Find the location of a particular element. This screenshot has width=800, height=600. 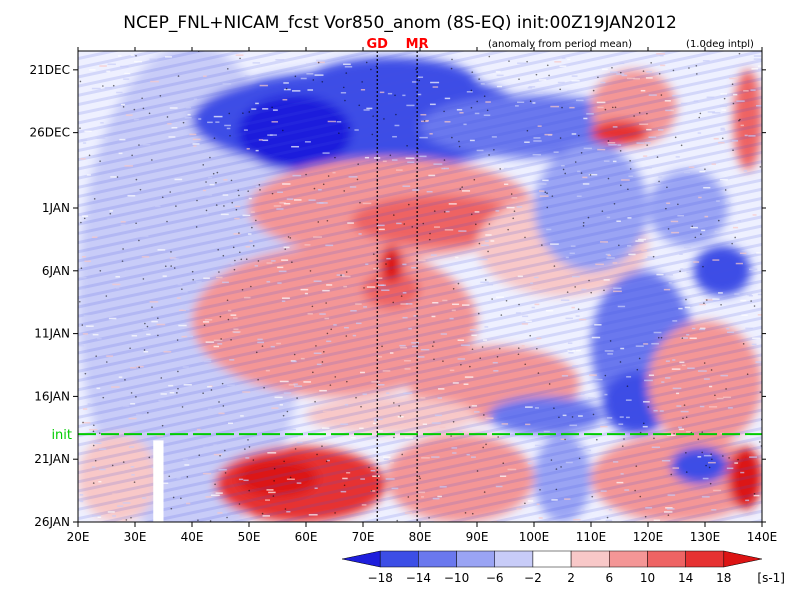

colorbar-tick-label: −10 is located at coordinates (456, 578).